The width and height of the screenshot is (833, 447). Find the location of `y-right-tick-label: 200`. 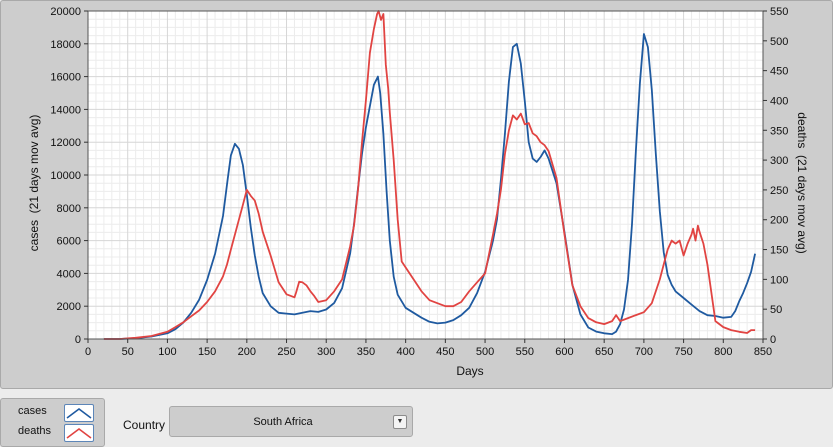

y-right-tick-label: 200 is located at coordinates (779, 221).